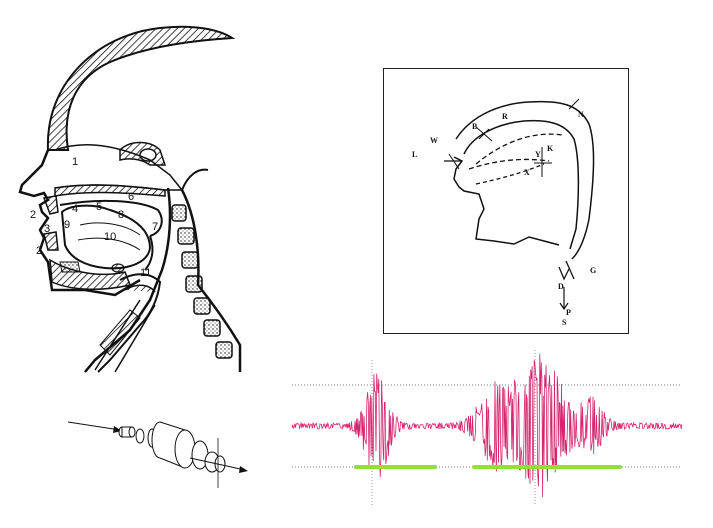 The image size is (713, 528). I want to click on anatomy-label: 9, so click(67, 225).